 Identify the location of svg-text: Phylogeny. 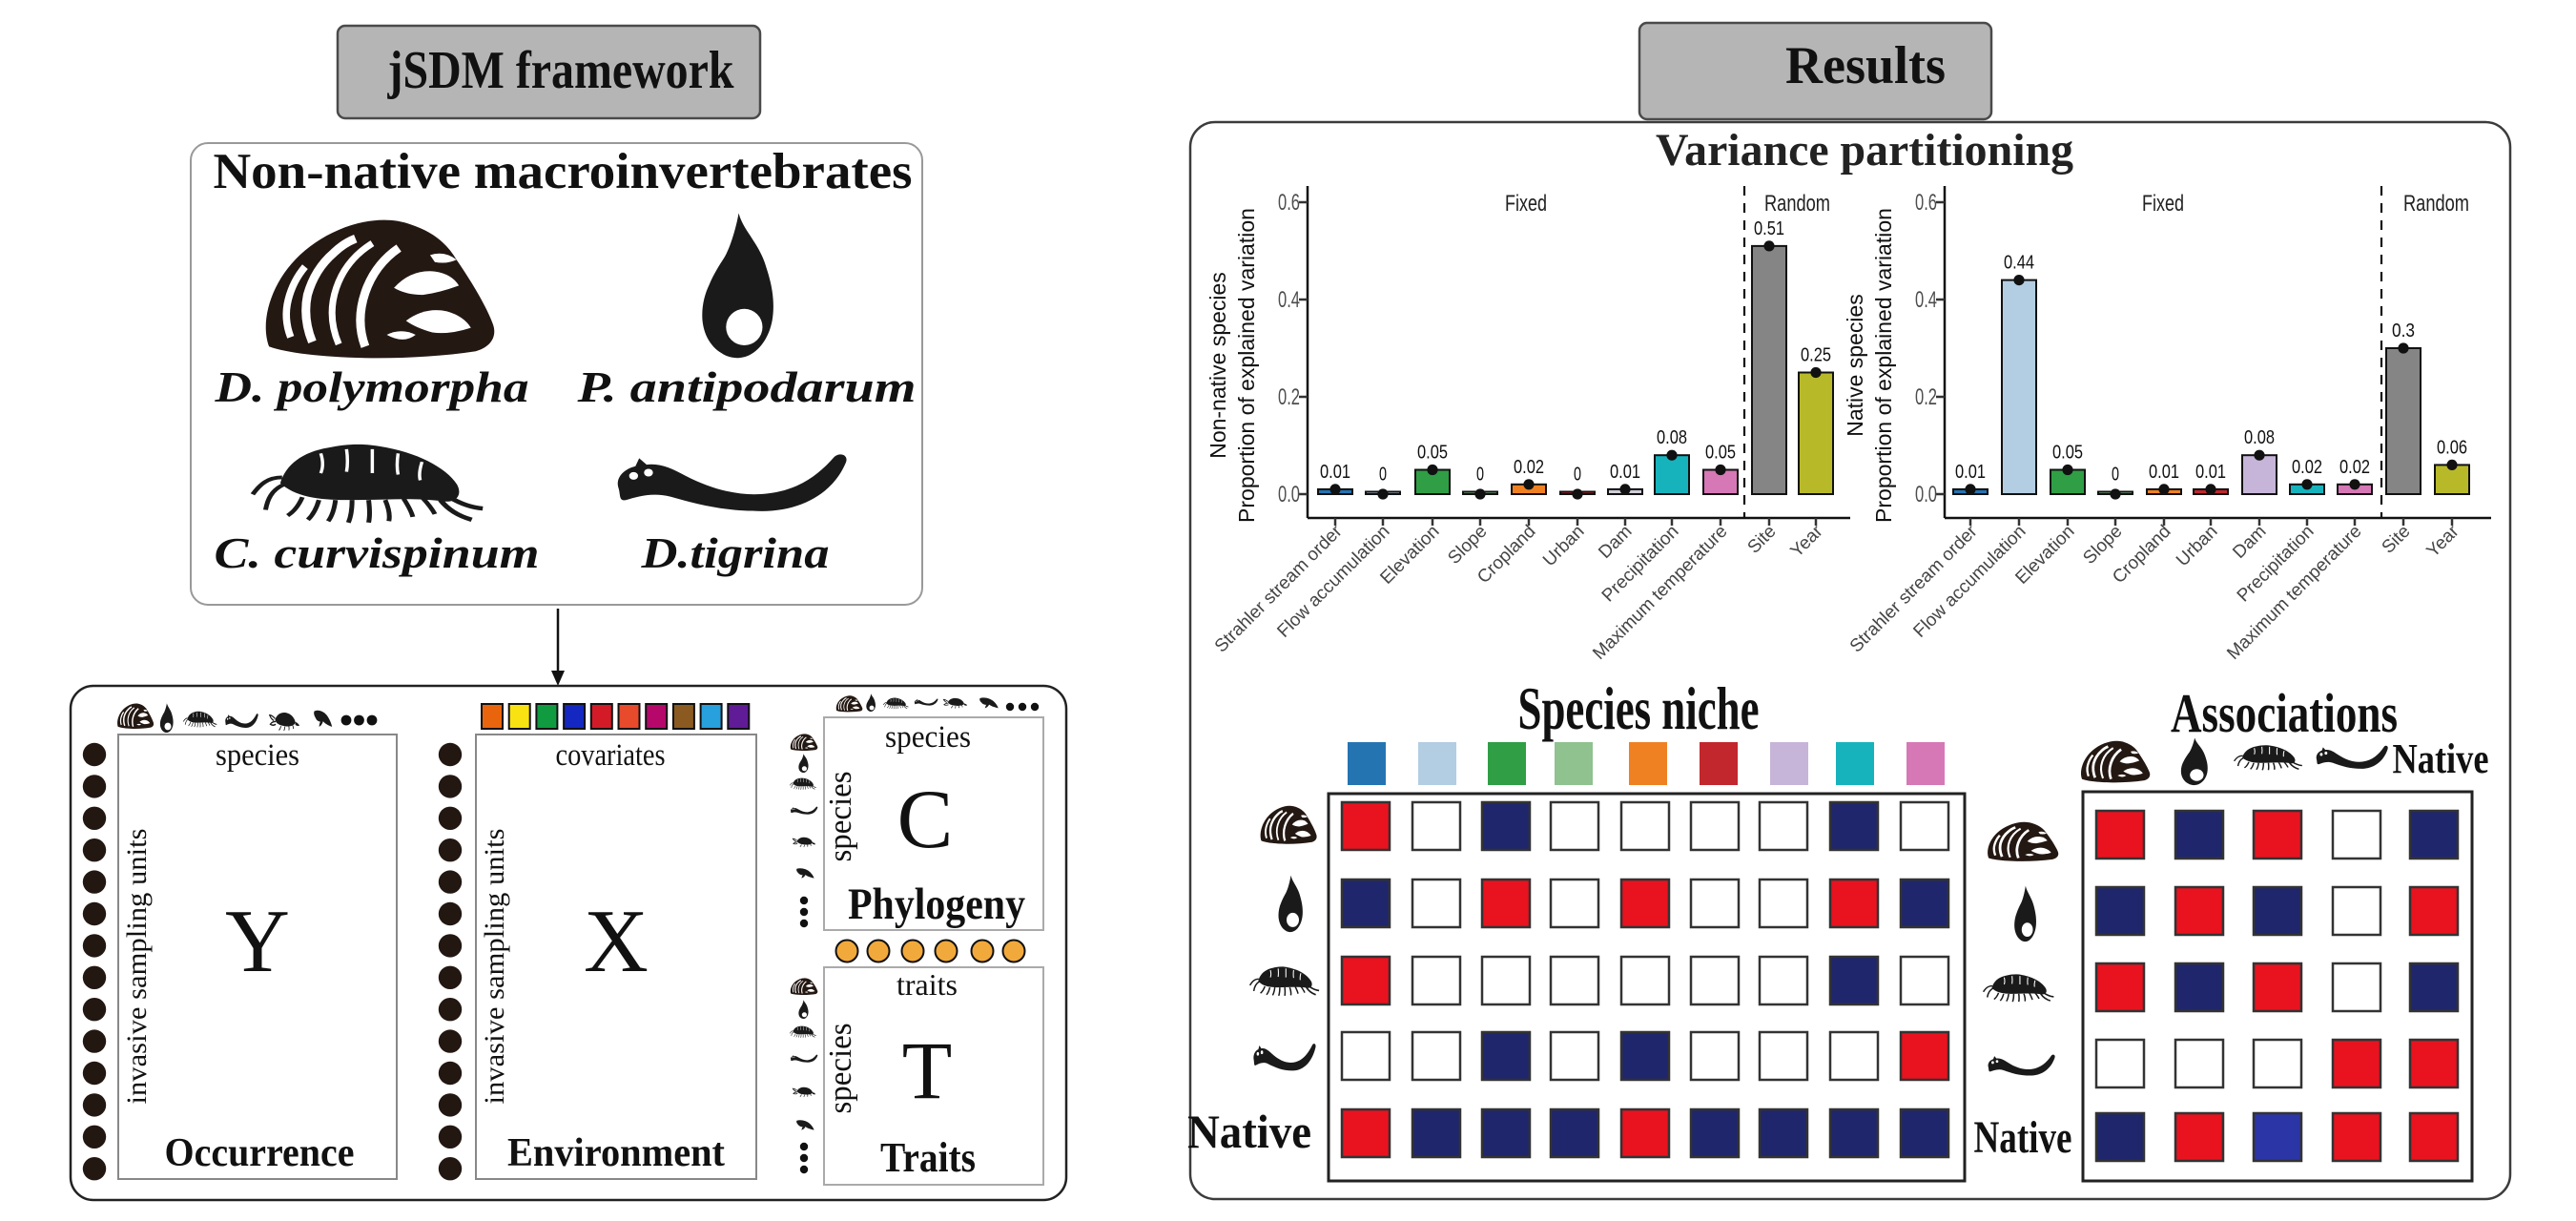
(936, 904).